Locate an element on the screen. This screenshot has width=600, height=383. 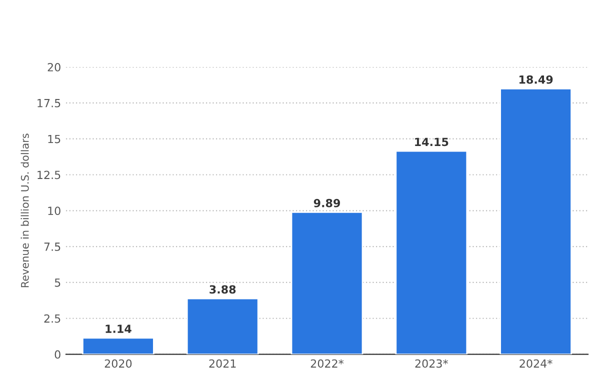
x-tick-label: 2020 is located at coordinates (118, 363).